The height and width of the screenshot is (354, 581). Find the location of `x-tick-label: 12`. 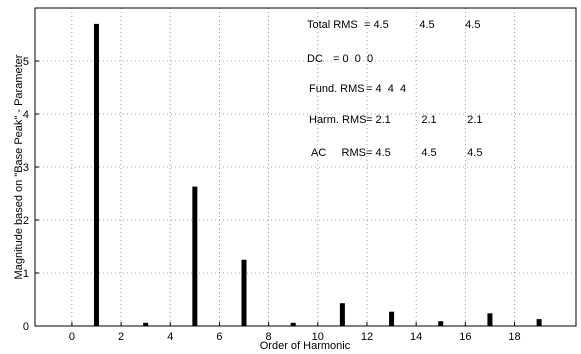

x-tick-label: 12 is located at coordinates (367, 337).